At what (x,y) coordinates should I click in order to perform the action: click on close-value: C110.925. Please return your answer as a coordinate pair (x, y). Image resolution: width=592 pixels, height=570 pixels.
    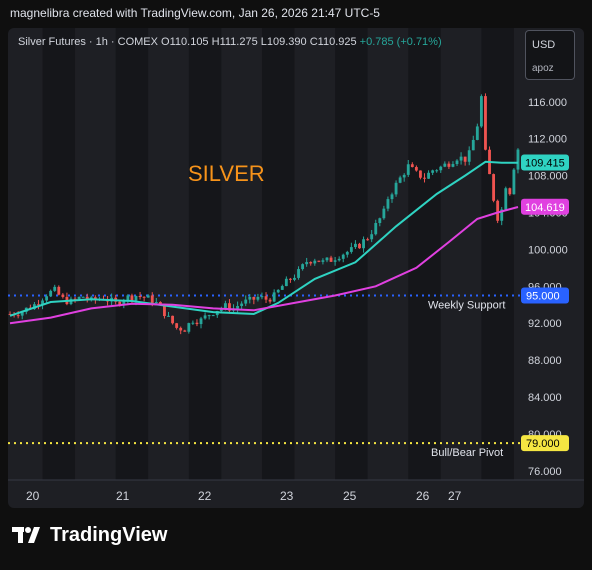
    Looking at the image, I should click on (333, 42).